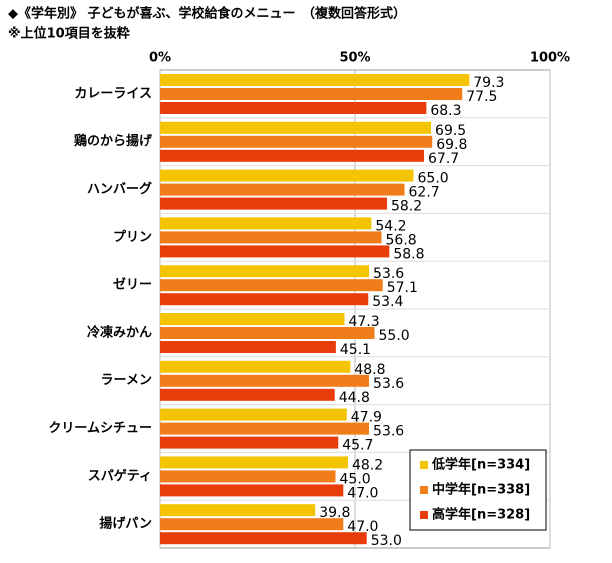 The height and width of the screenshot is (563, 612). I want to click on data-label: 58.2, so click(406, 207).